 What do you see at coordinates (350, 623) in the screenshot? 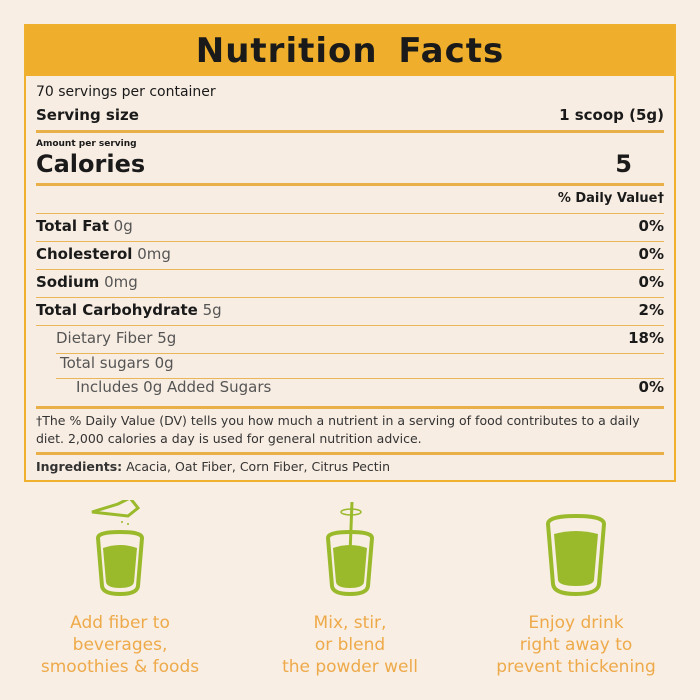
I see `step-text-line: Mix, stir,` at bounding box center [350, 623].